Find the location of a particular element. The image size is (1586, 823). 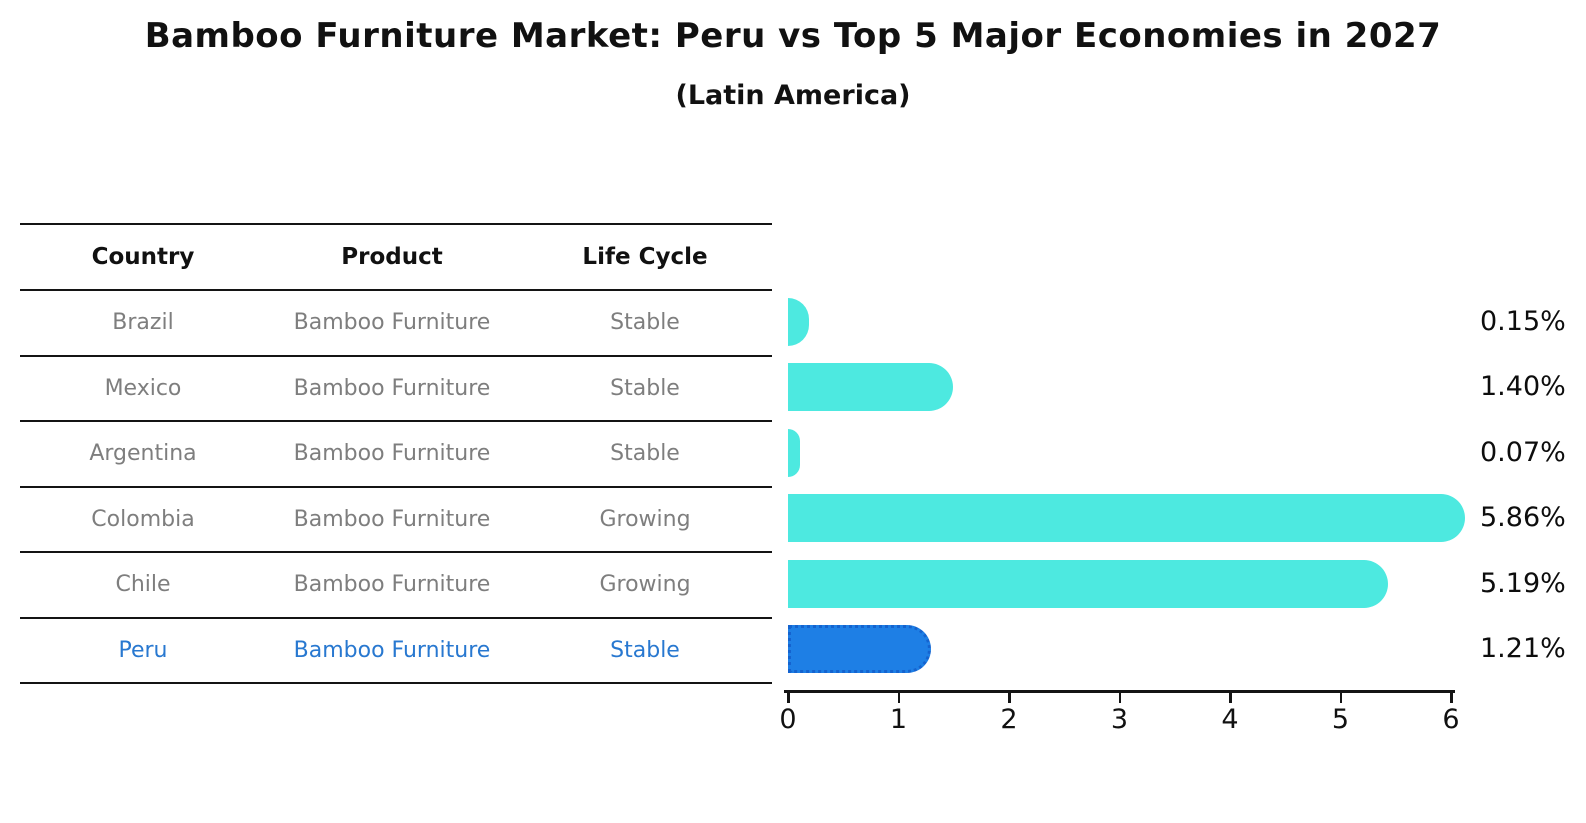

bar-argentina is located at coordinates (794, 452).